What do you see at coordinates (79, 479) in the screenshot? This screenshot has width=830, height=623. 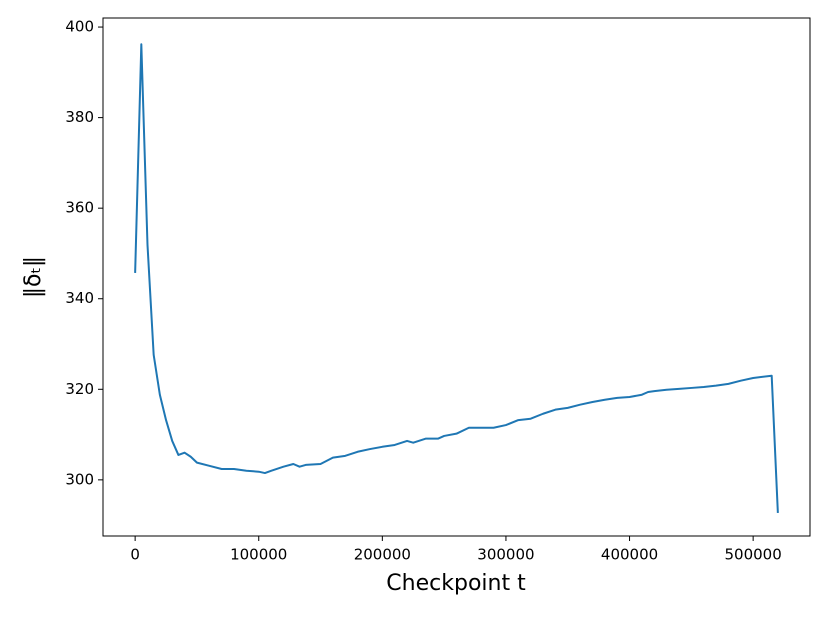 I see `y-tick-label: 300` at bounding box center [79, 479].